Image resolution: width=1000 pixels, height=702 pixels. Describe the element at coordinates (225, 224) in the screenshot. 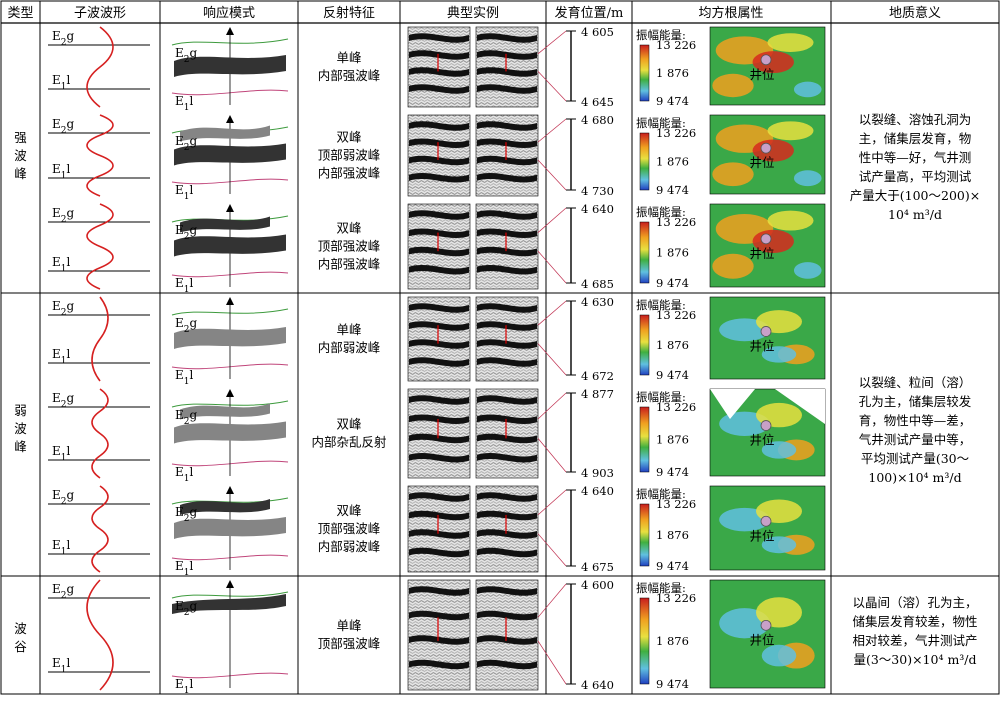

I see `response-body-top` at that location.